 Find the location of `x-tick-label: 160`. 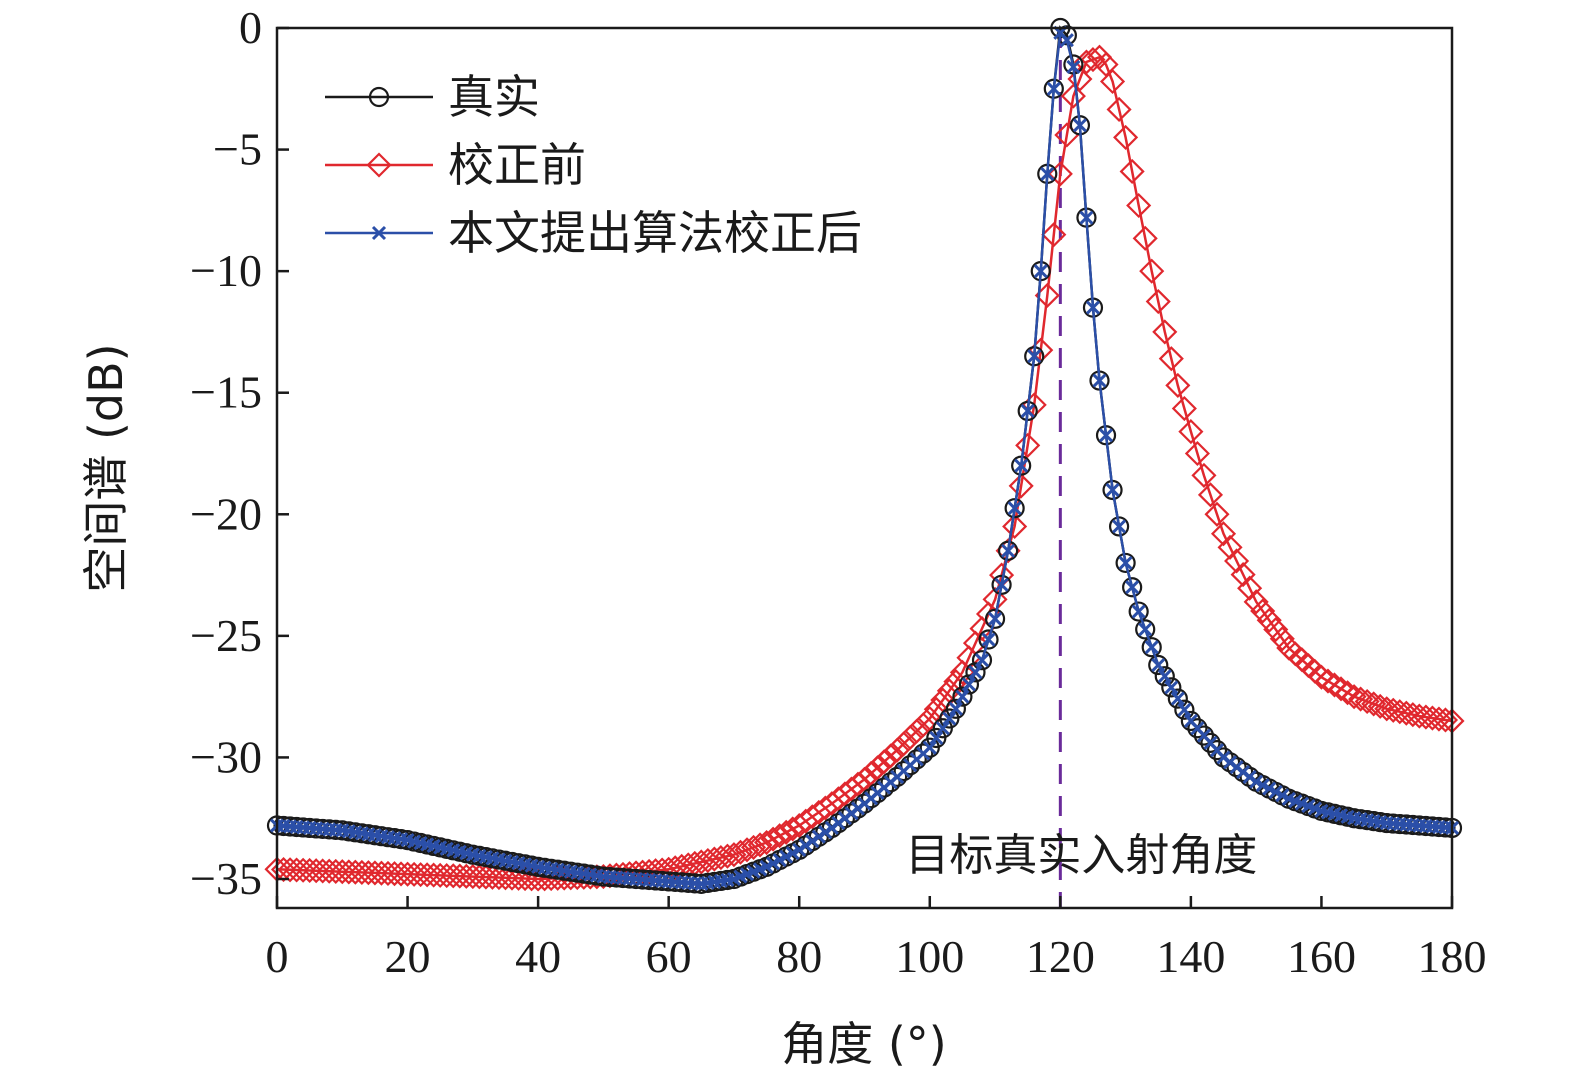

x-tick-label: 160 is located at coordinates (1321, 956).